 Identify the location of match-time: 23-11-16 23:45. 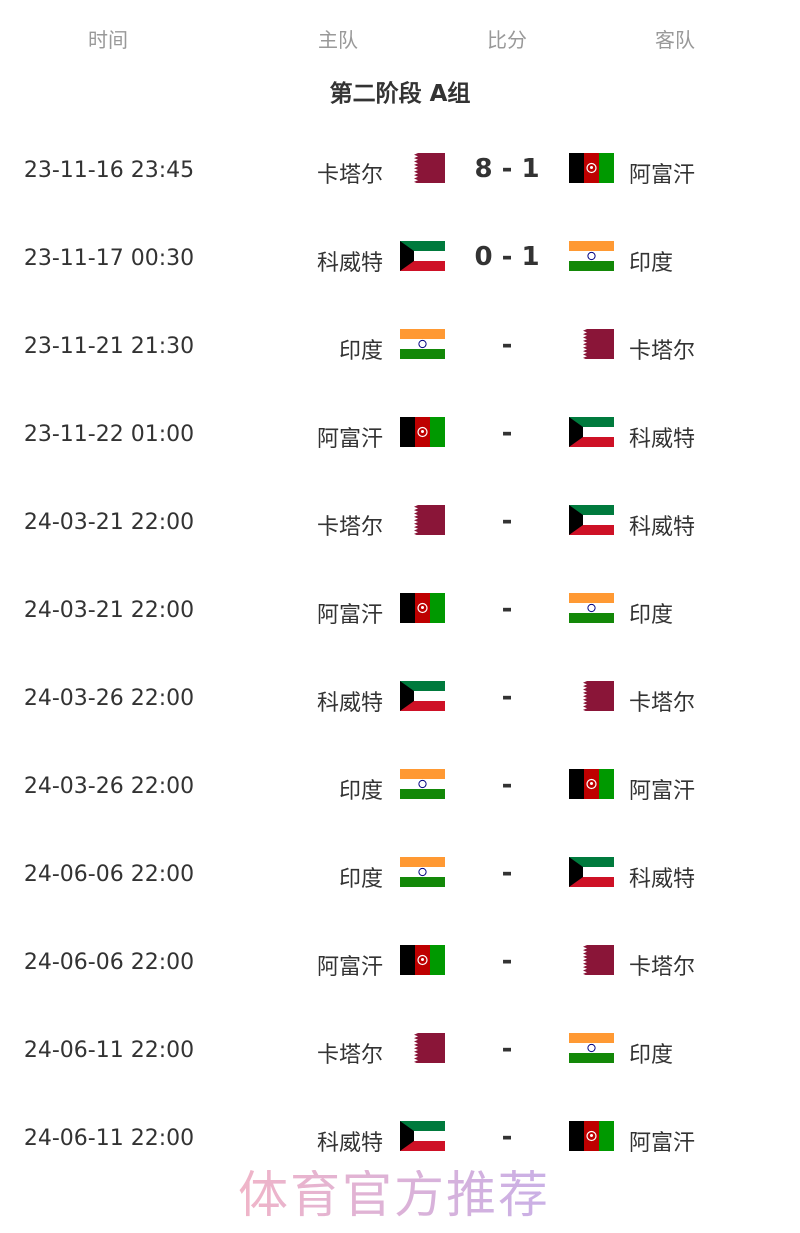
(109, 170).